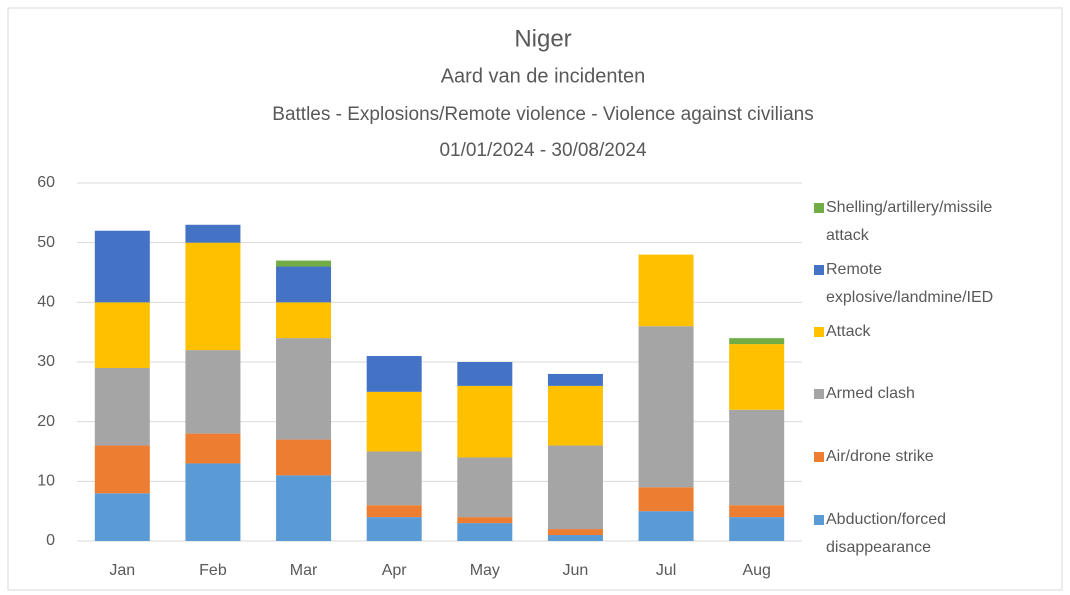  I want to click on legend-item: Abduction/forced disappearance, so click(922, 534).